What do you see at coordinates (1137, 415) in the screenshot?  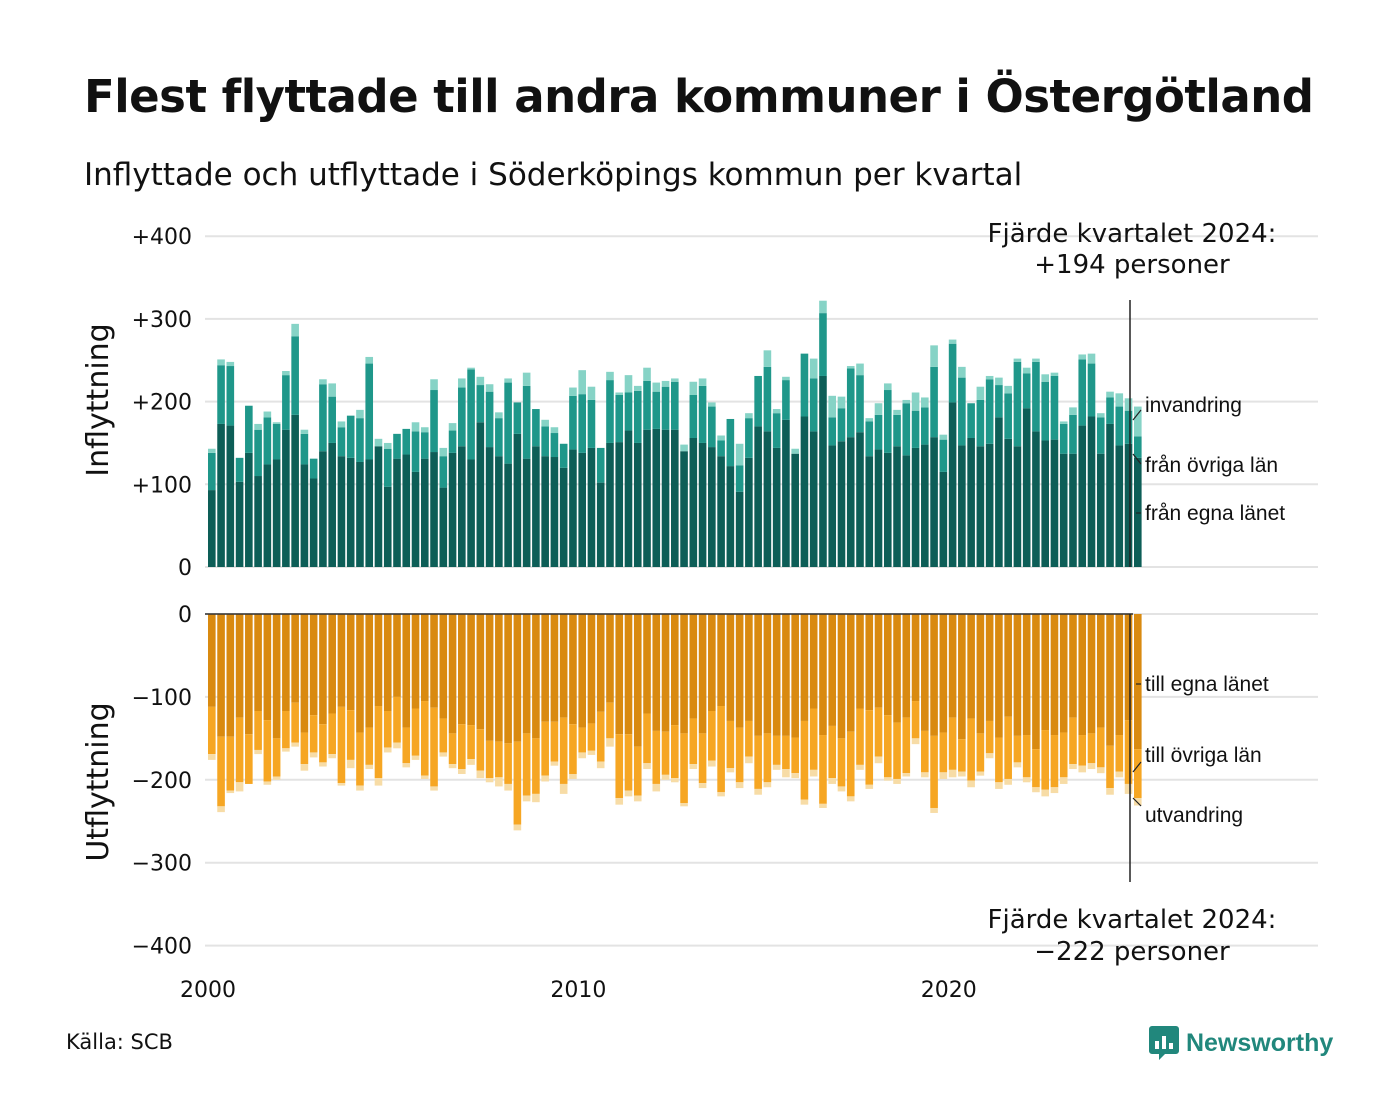 I see `legend-leader-inflyttning` at bounding box center [1137, 415].